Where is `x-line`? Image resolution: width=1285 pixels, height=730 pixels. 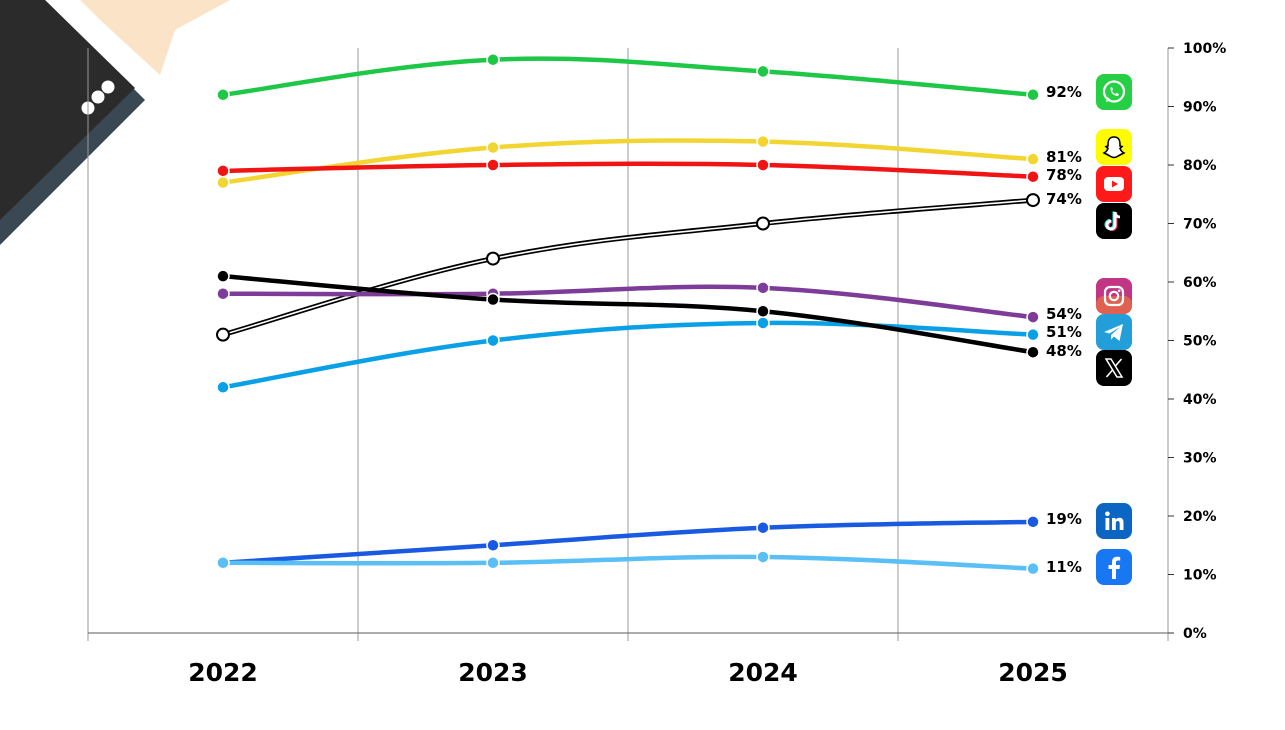 x-line is located at coordinates (628, 314).